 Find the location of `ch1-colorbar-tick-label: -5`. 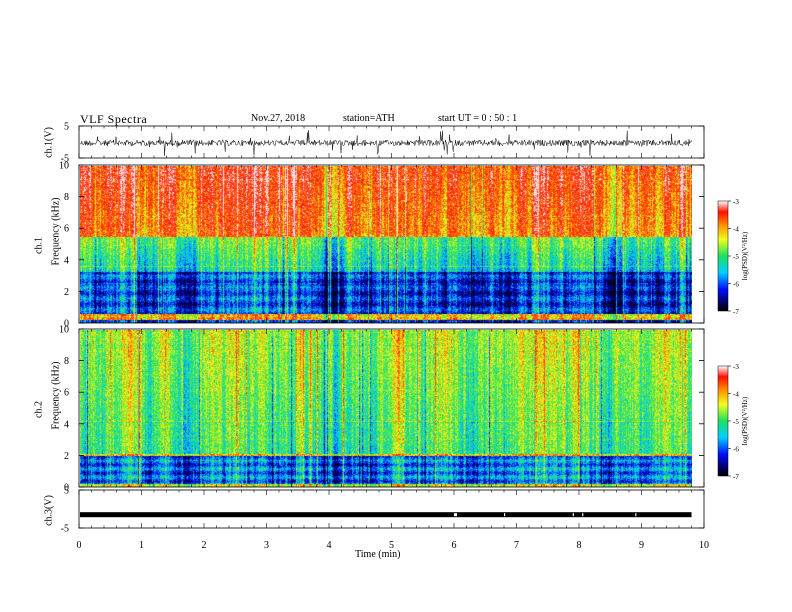

ch1-colorbar-tick-label: -5 is located at coordinates (736, 257).